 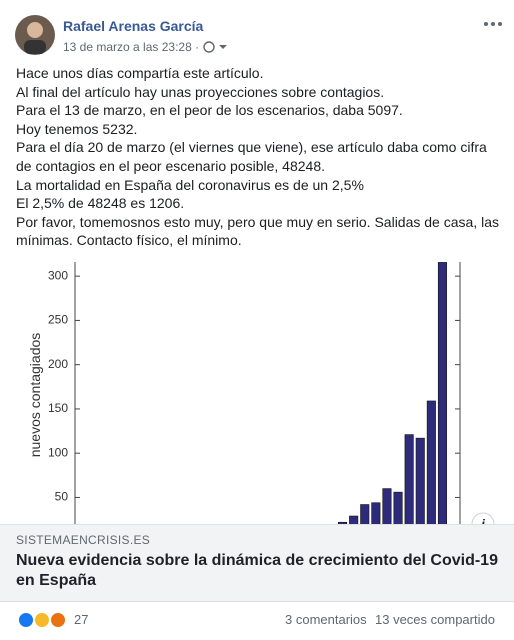 What do you see at coordinates (435, 619) in the screenshot?
I see `share-count: 13 veces compartido` at bounding box center [435, 619].